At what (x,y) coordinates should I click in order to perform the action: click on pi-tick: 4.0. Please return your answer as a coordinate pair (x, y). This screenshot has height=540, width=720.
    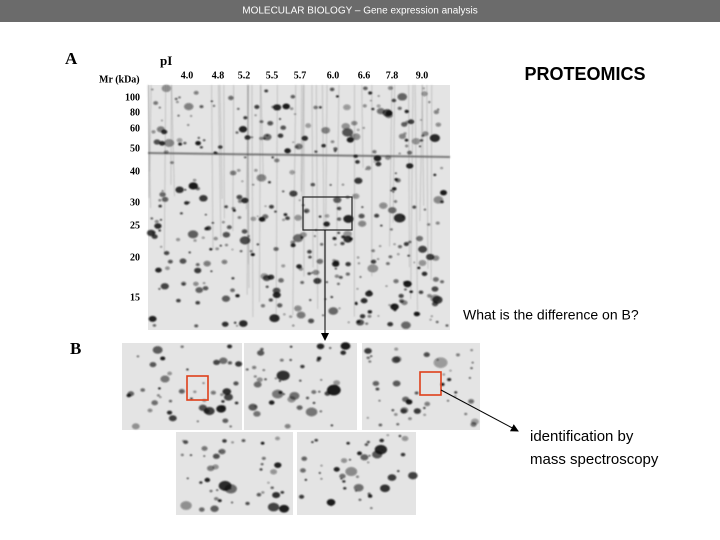
    Looking at the image, I should click on (187, 75).